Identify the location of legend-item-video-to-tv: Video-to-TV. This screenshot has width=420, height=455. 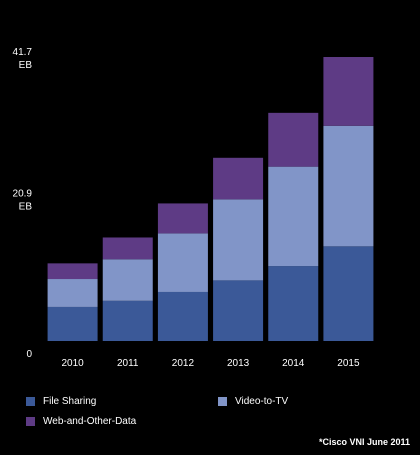
(253, 401).